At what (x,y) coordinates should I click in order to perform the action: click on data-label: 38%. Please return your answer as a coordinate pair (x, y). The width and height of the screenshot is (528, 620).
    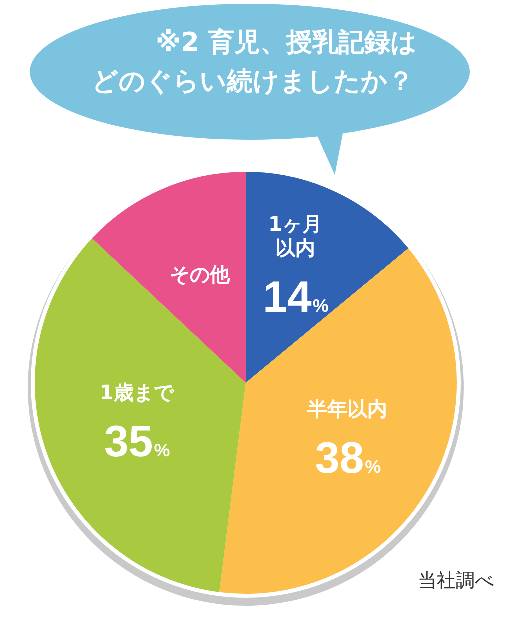
    Looking at the image, I should click on (348, 458).